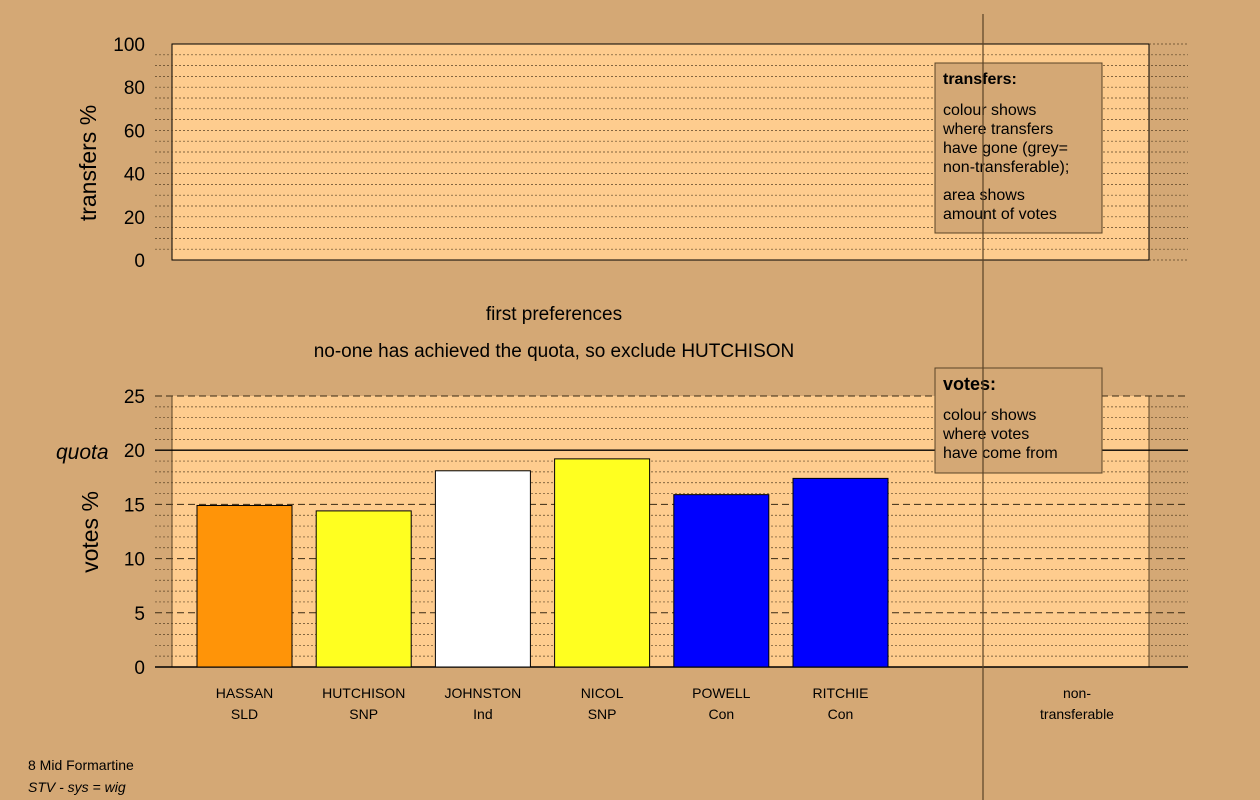 The height and width of the screenshot is (800, 1260). Describe the element at coordinates (1006, 167) in the screenshot. I see `transfers-legend-line: non-transferable);` at that location.